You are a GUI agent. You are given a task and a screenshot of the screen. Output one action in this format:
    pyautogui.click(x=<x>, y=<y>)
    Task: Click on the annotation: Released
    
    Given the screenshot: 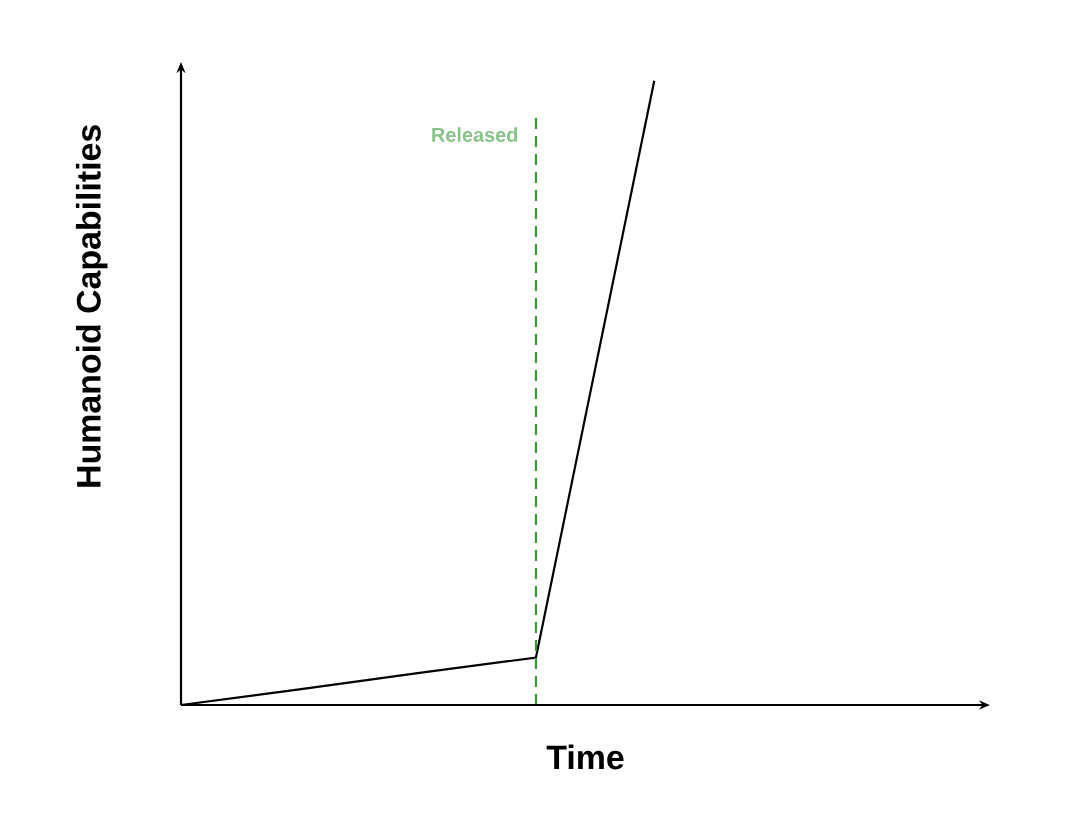 What is the action you would take?
    pyautogui.click(x=475, y=134)
    